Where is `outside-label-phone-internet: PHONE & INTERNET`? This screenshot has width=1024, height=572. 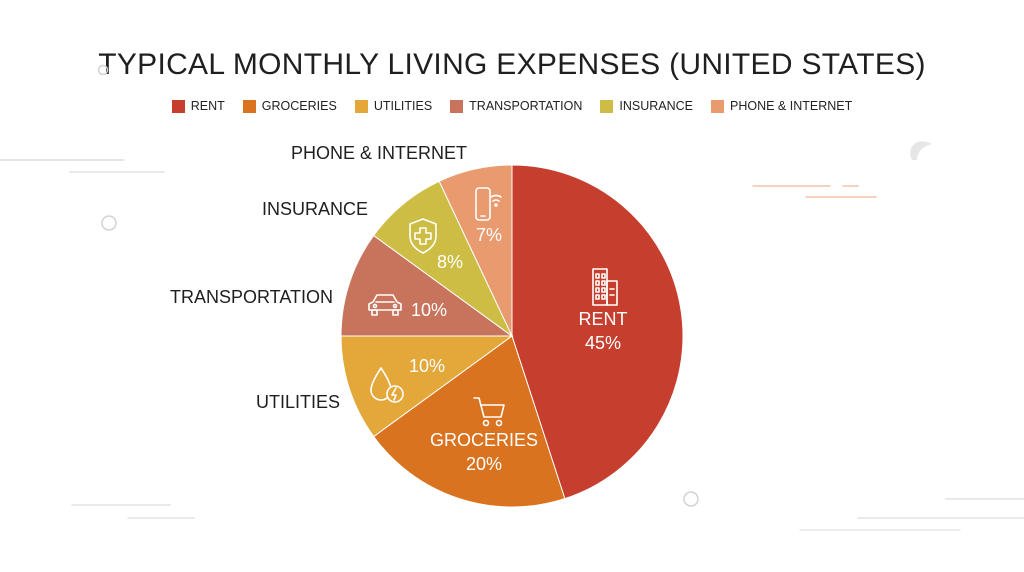 outside-label-phone-internet: PHONE & INTERNET is located at coordinates (379, 153).